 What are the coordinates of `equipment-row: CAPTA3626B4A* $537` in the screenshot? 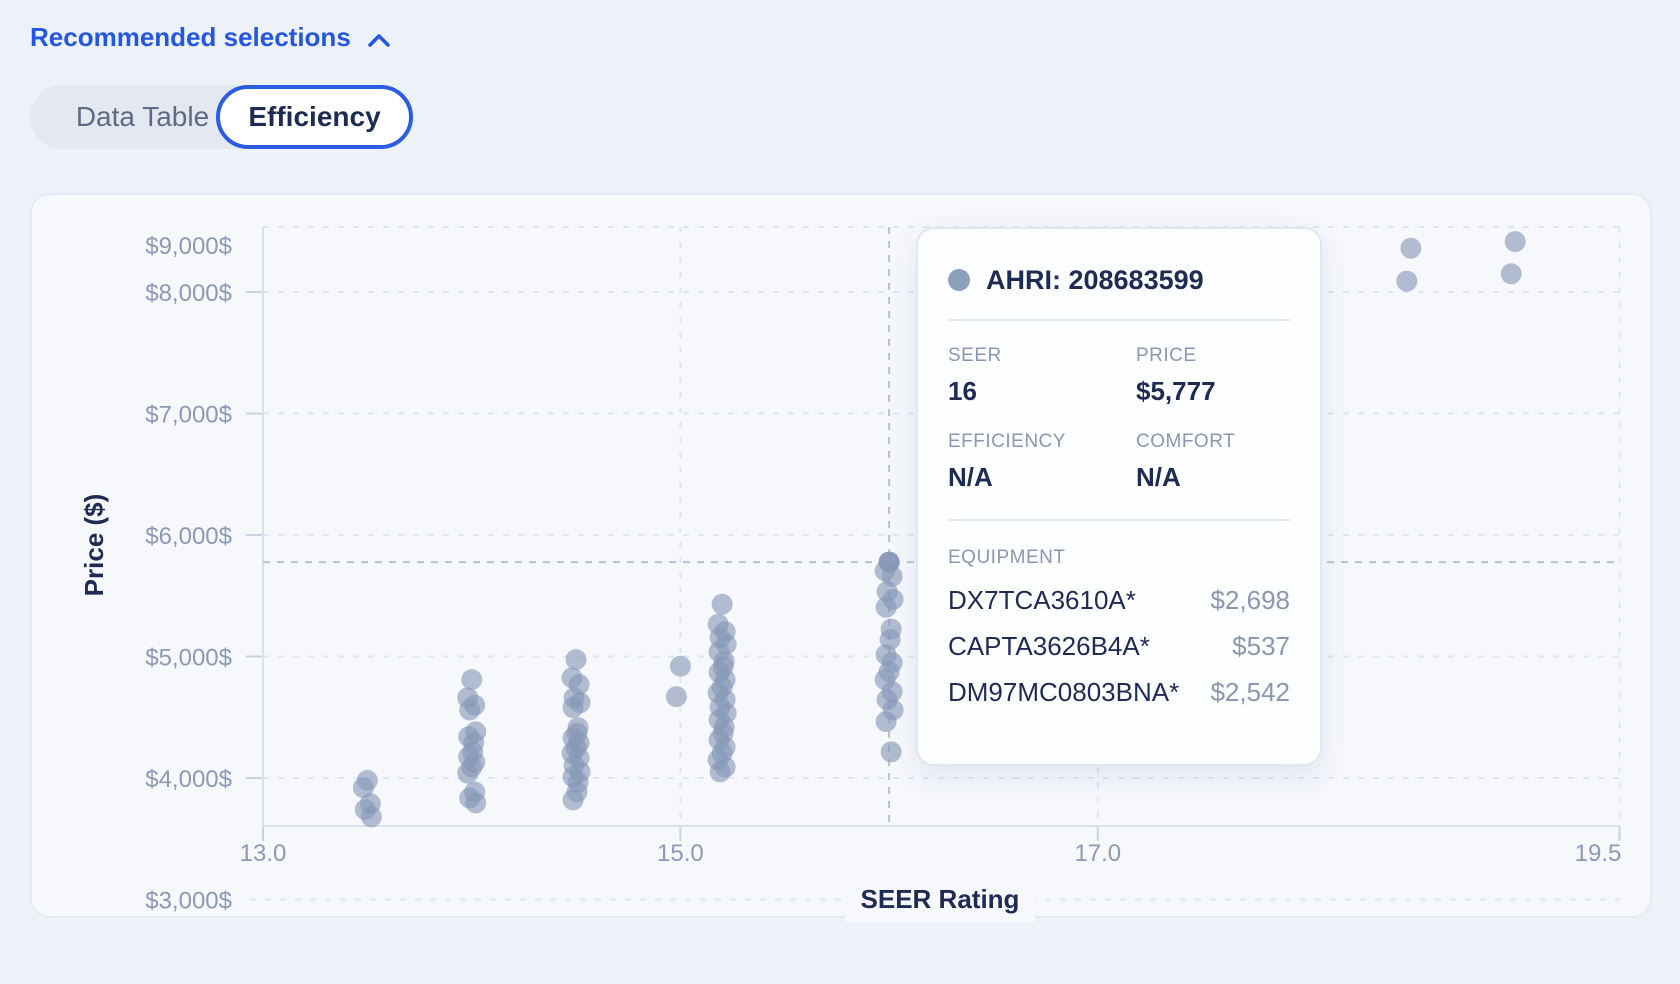 It's located at (1119, 646).